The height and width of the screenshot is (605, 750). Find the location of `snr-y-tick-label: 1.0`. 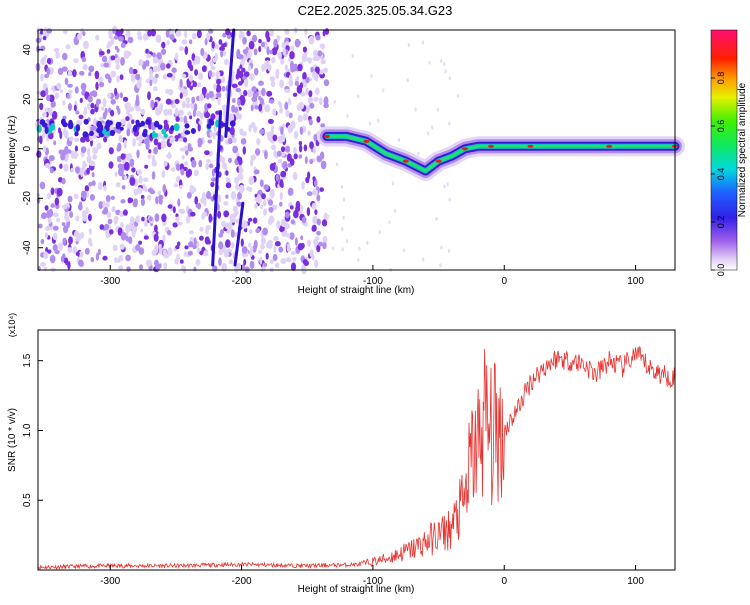

snr-y-tick-label: 1.0 is located at coordinates (27, 430).